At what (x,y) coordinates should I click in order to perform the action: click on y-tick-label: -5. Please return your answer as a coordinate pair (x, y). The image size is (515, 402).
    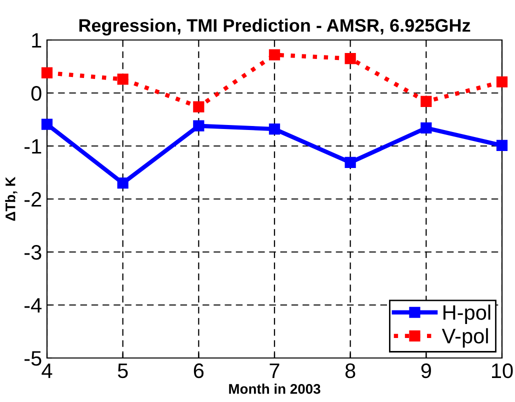
    Looking at the image, I should click on (33, 358).